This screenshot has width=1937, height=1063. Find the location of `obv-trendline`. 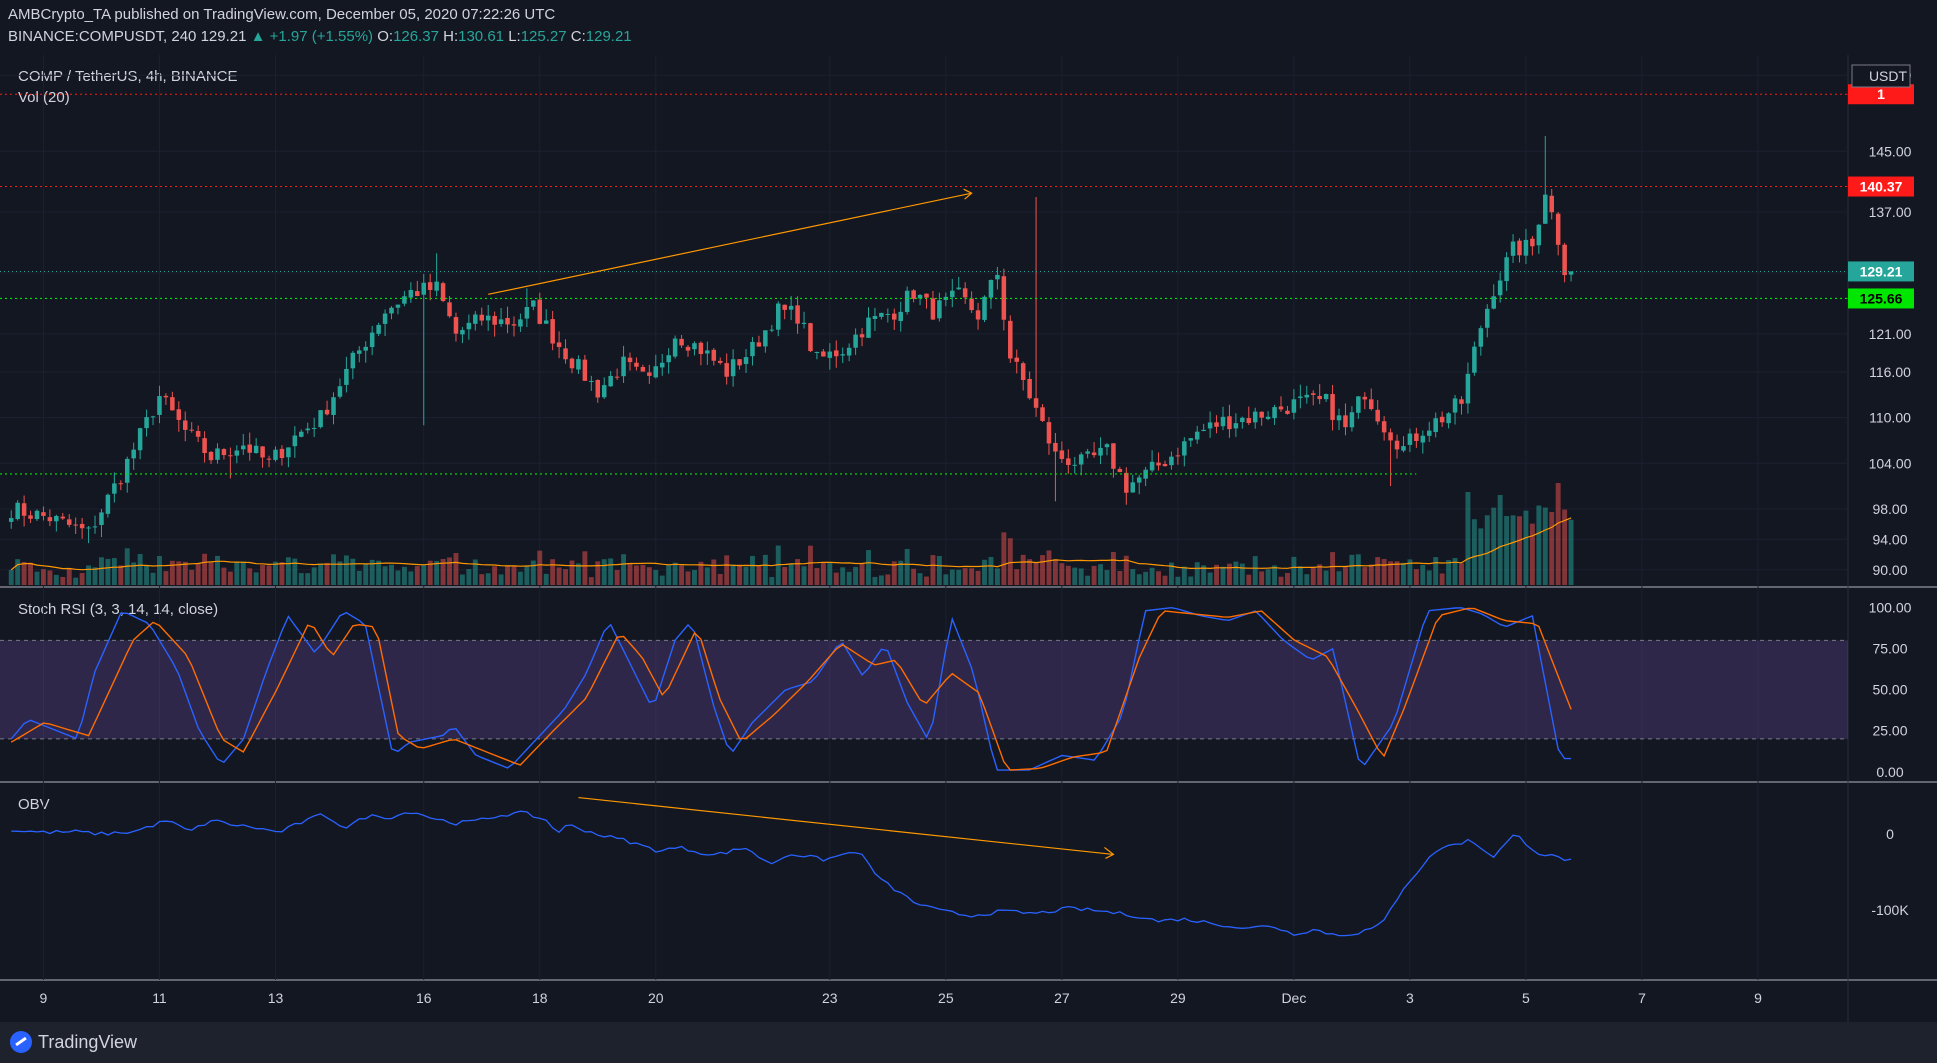

obv-trendline is located at coordinates (846, 826).